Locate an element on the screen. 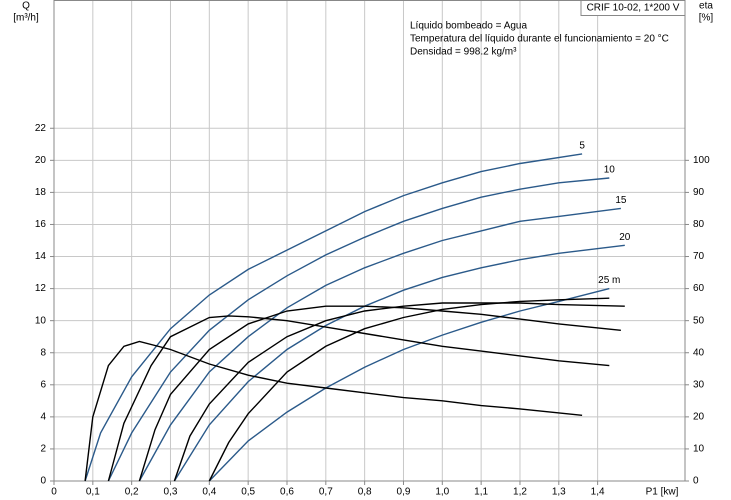 The width and height of the screenshot is (731, 500). x-tick-label: 0,6 is located at coordinates (287, 492).